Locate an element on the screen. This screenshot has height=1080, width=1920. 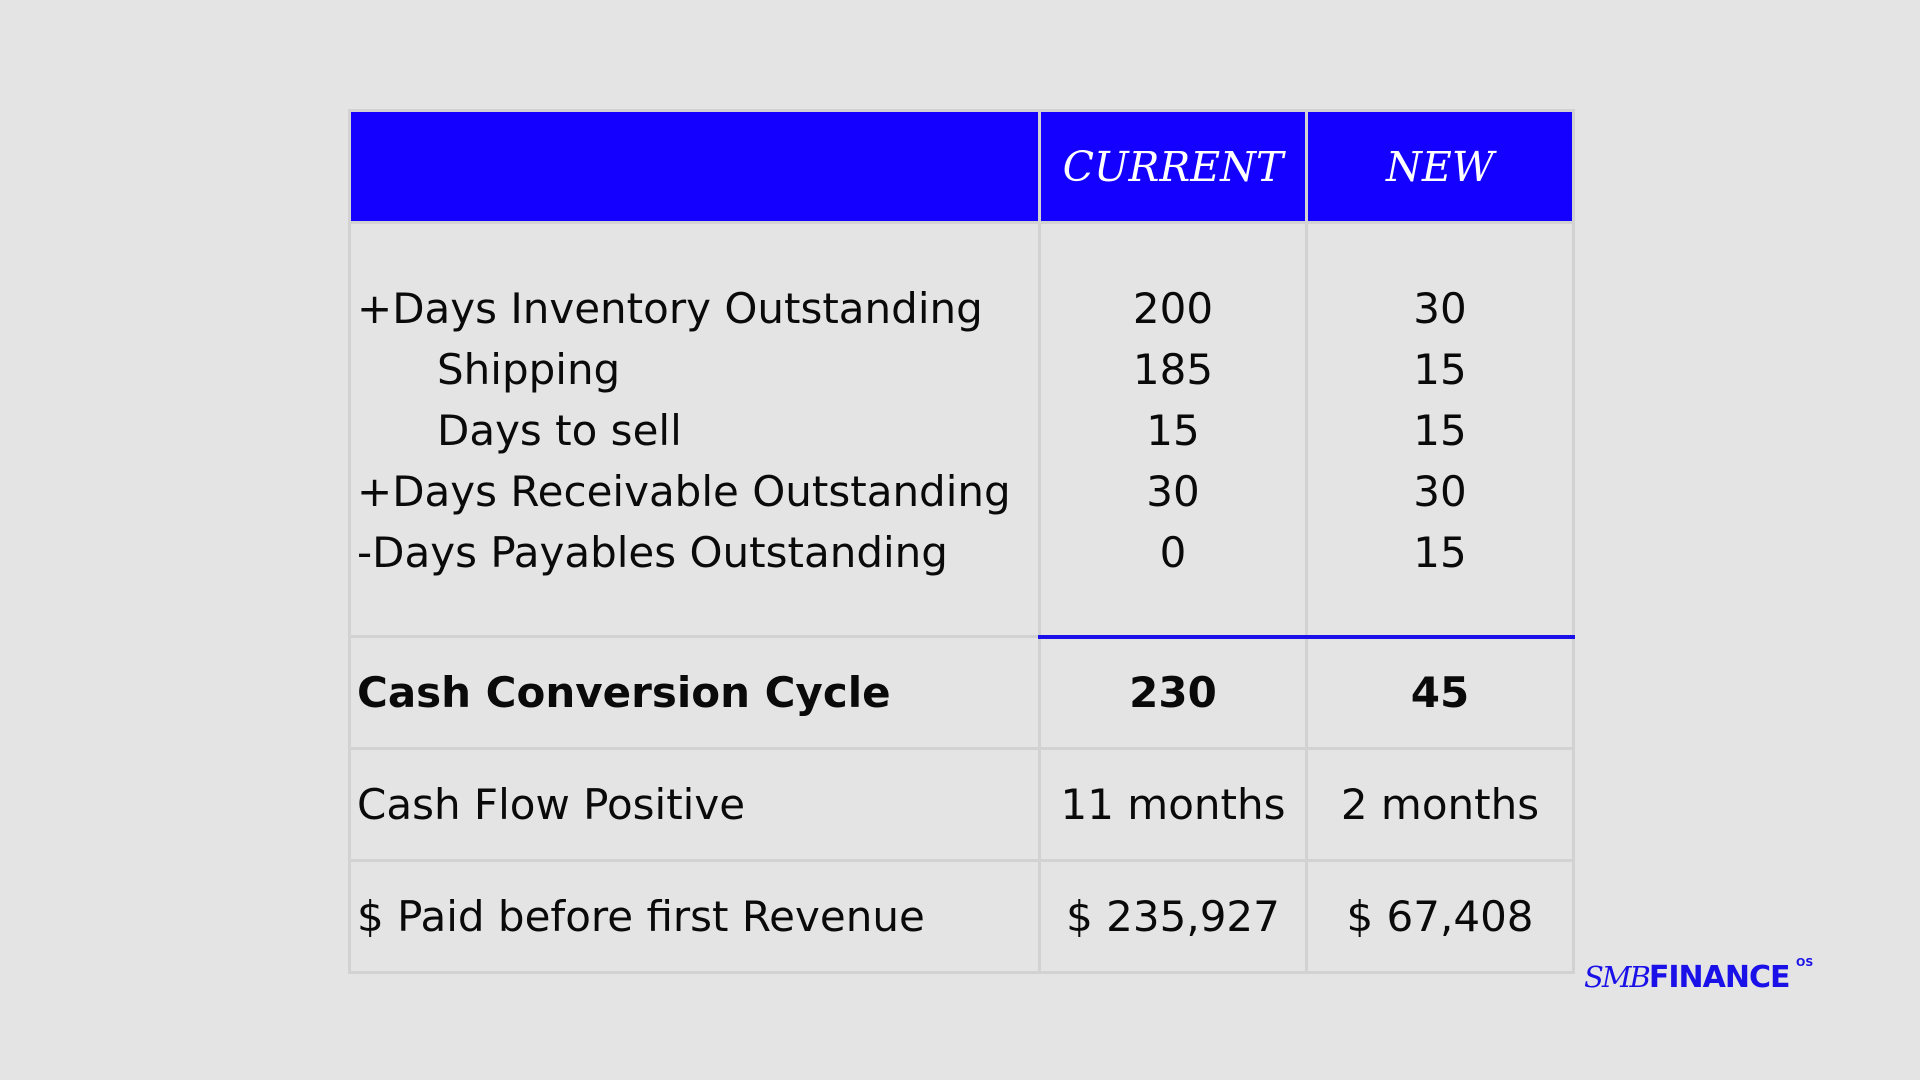
breakdown-current-value: 15 is located at coordinates (1173, 430).